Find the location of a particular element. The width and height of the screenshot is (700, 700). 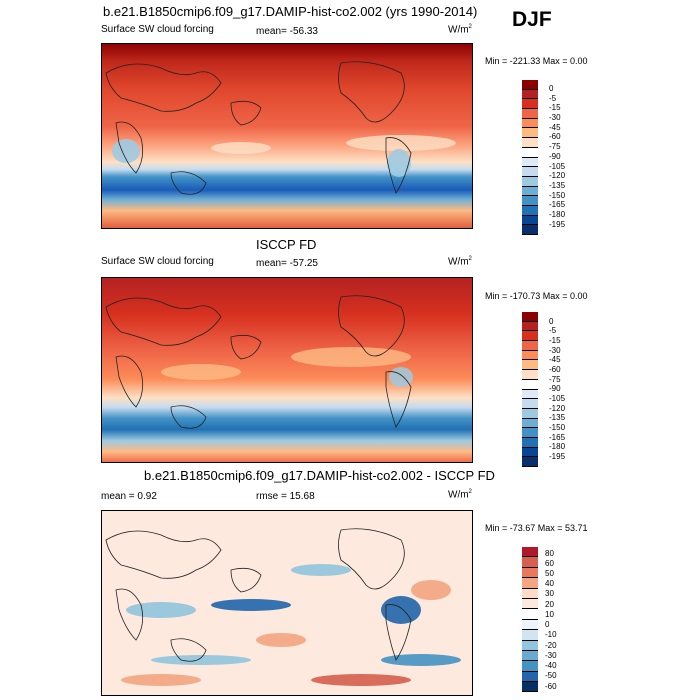

panel-2-map is located at coordinates (287, 370).